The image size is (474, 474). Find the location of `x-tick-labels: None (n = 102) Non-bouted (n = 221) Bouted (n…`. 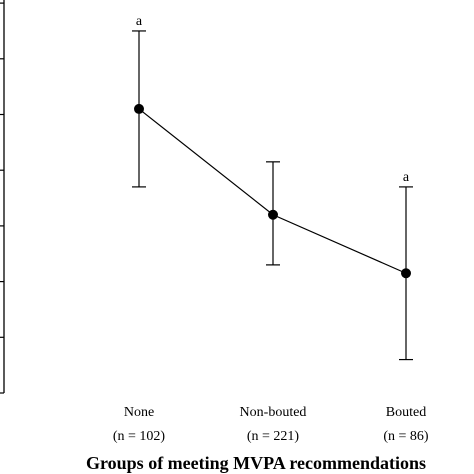

x-tick-labels: None (n = 102) Non-bouted (n = 221) Bouted (n… is located at coordinates (271, 424).